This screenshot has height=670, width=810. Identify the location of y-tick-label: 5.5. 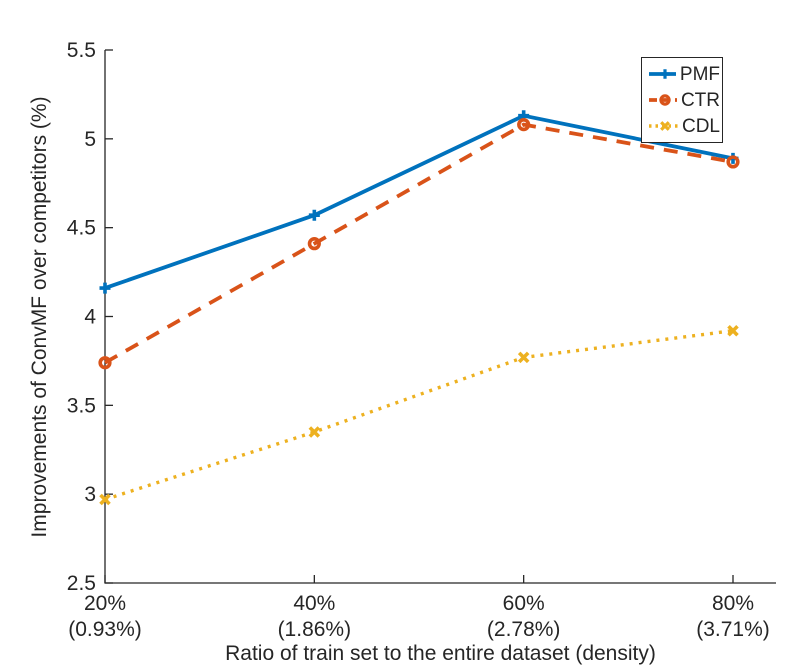
(81, 50).